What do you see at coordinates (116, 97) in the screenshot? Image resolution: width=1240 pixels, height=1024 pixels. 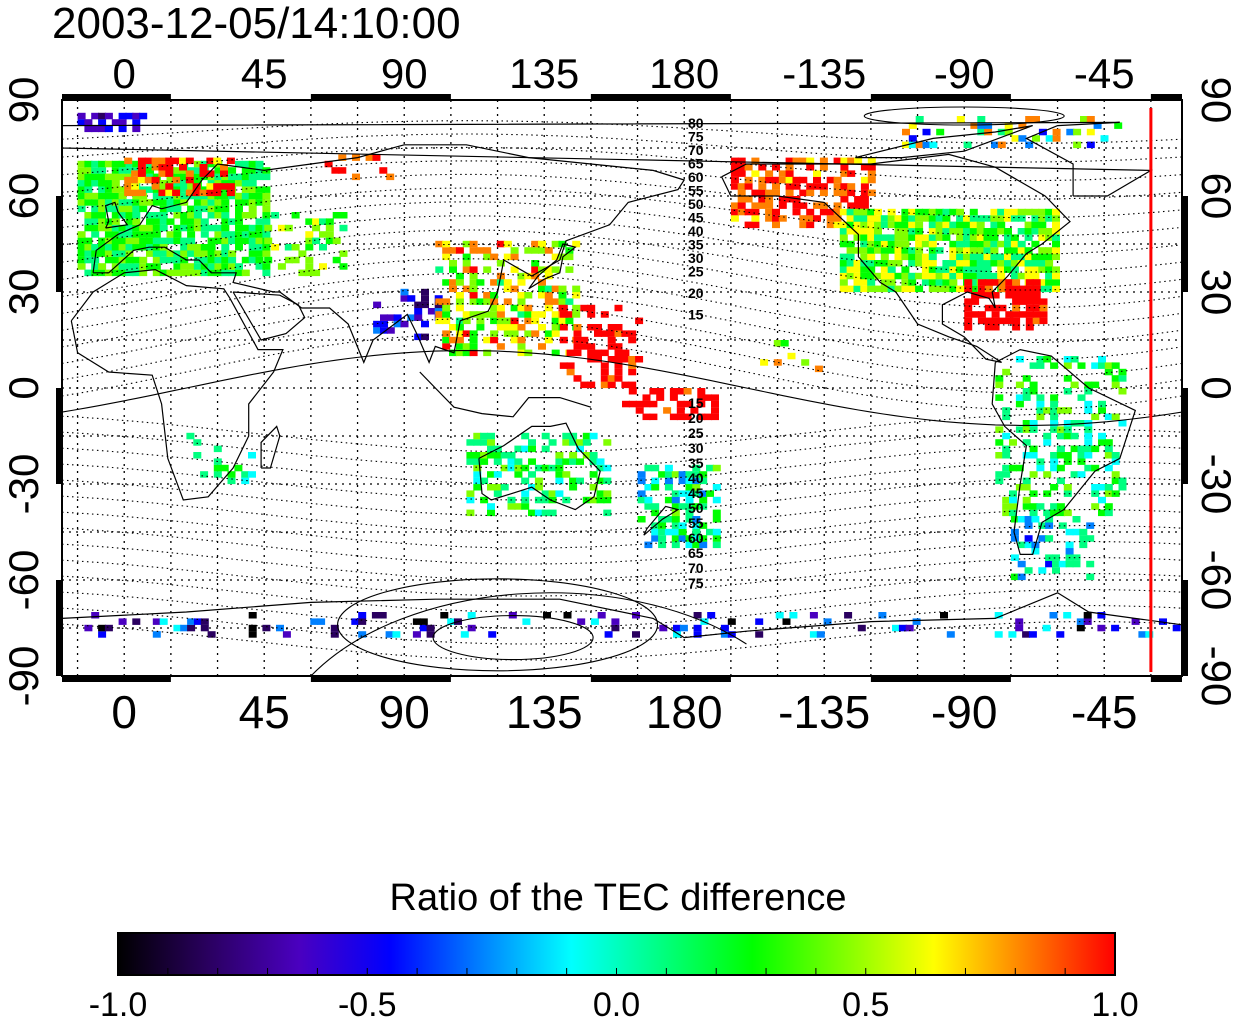 I see `frame-bar-top` at bounding box center [116, 97].